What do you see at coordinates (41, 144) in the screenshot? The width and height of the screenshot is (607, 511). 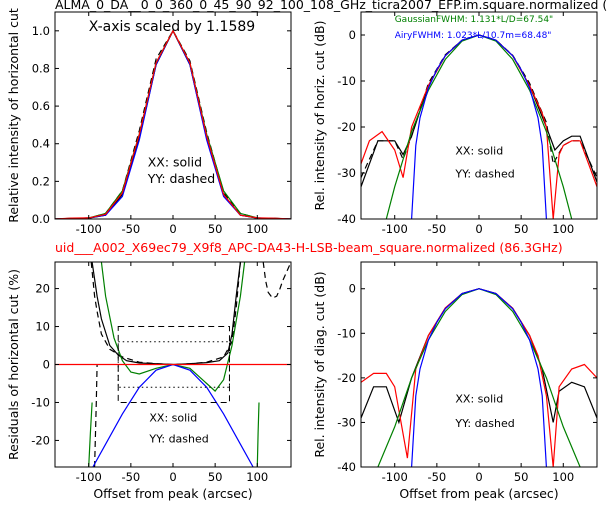 I see `y-tick-label: 0.4` at bounding box center [41, 144].